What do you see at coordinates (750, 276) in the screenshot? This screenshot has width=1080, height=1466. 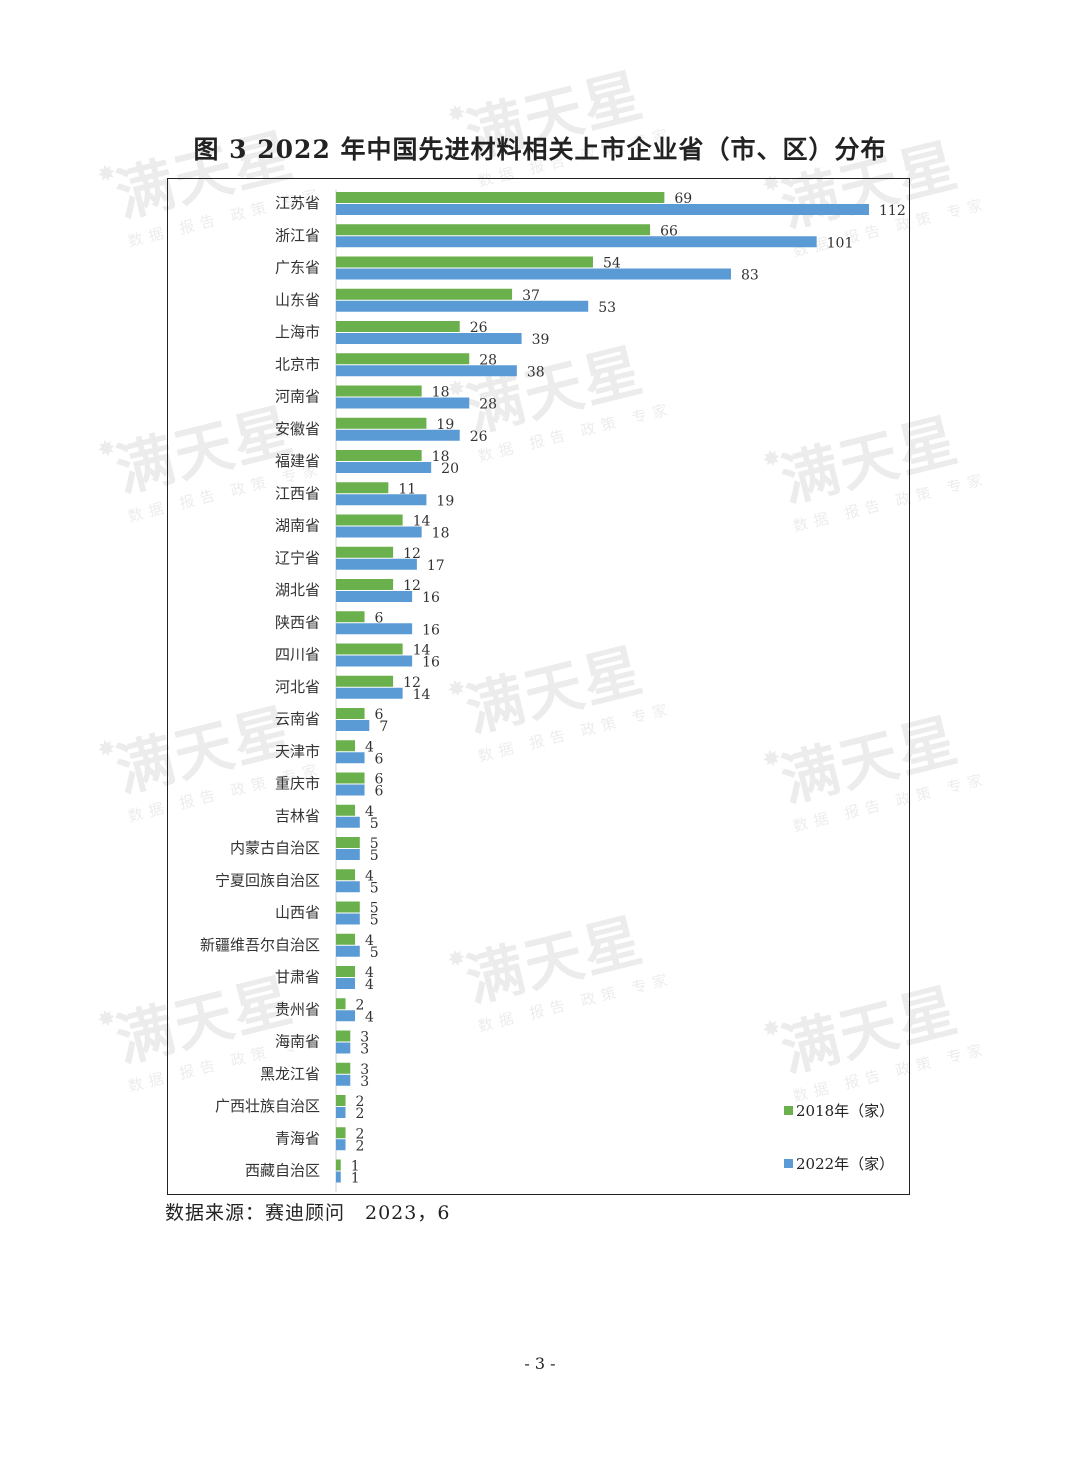 I see `data-label-2022: 83` at bounding box center [750, 276].